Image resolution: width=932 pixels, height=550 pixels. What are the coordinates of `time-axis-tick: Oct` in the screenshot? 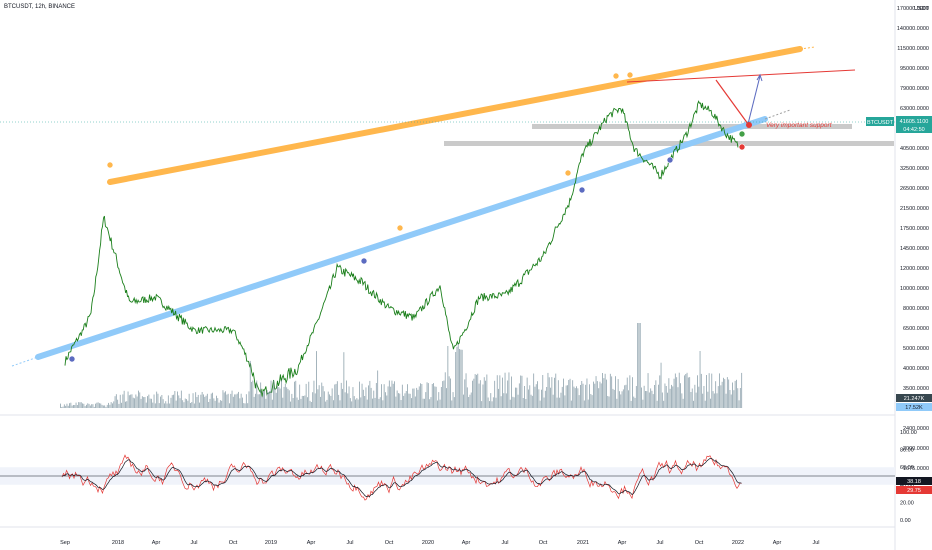 It's located at (233, 543).